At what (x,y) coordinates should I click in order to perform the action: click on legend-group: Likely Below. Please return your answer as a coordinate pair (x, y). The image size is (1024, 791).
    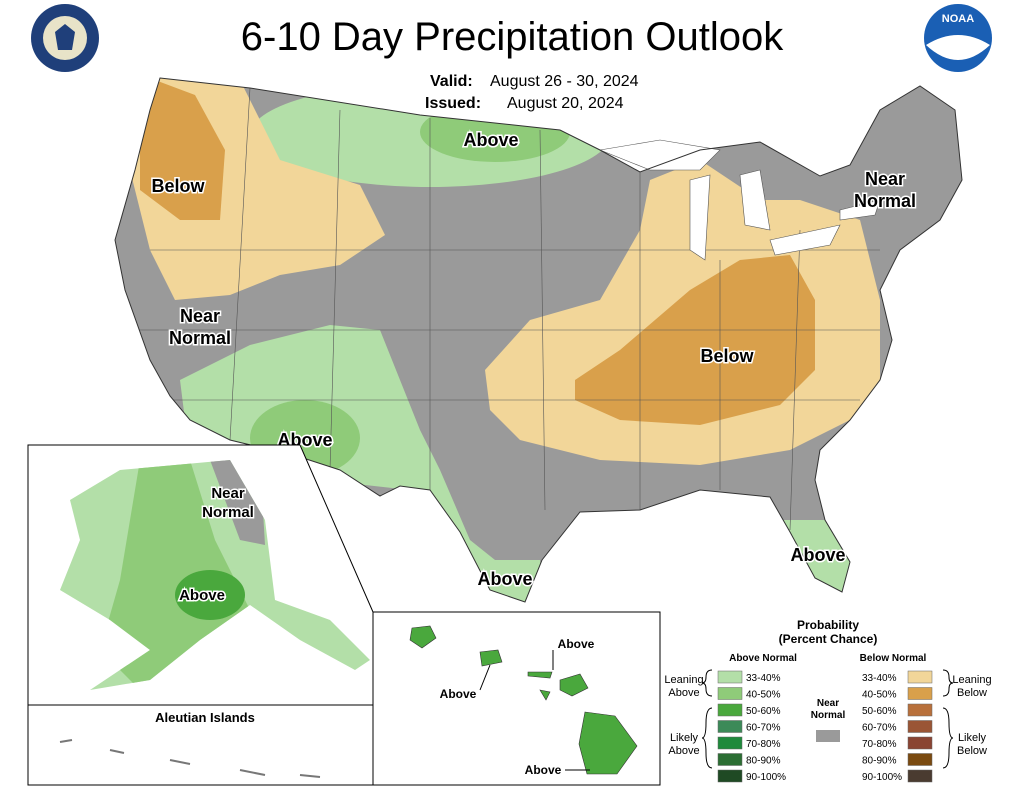
    Looking at the image, I should click on (972, 744).